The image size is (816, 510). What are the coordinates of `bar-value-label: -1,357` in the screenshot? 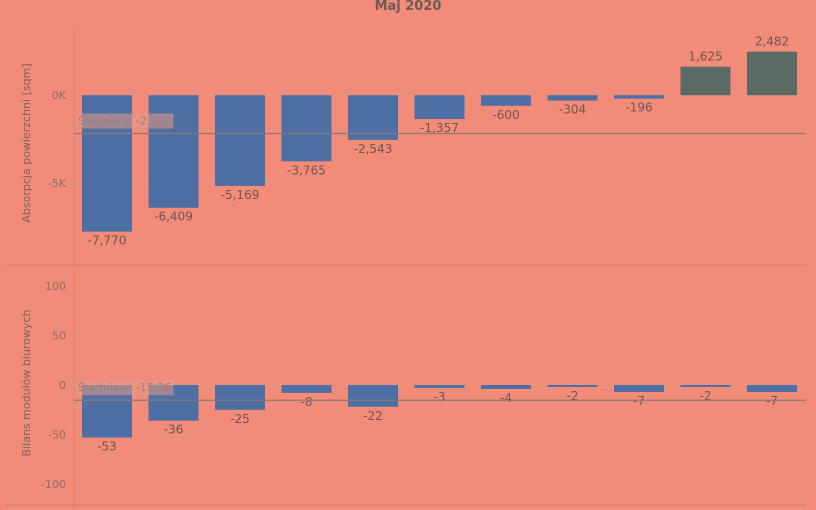 It's located at (439, 128).